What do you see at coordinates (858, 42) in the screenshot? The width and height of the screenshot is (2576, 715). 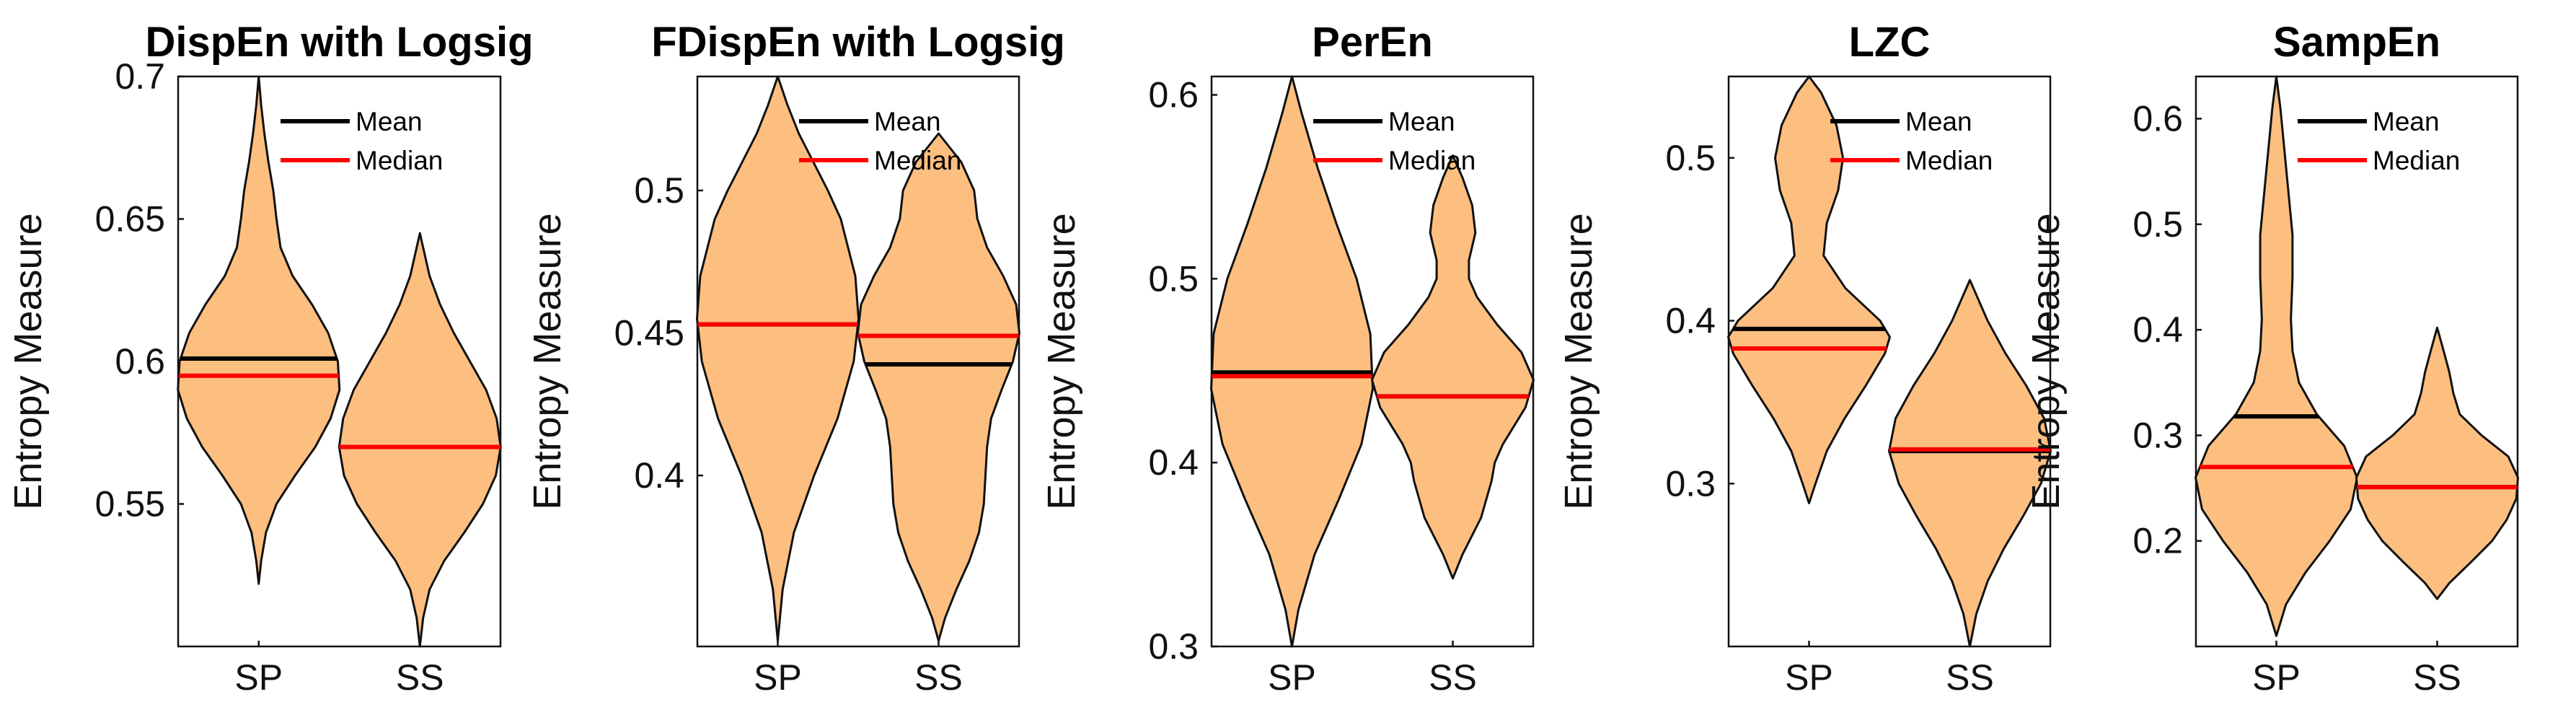 I see `chart-title: FDispEn with Logsig` at bounding box center [858, 42].